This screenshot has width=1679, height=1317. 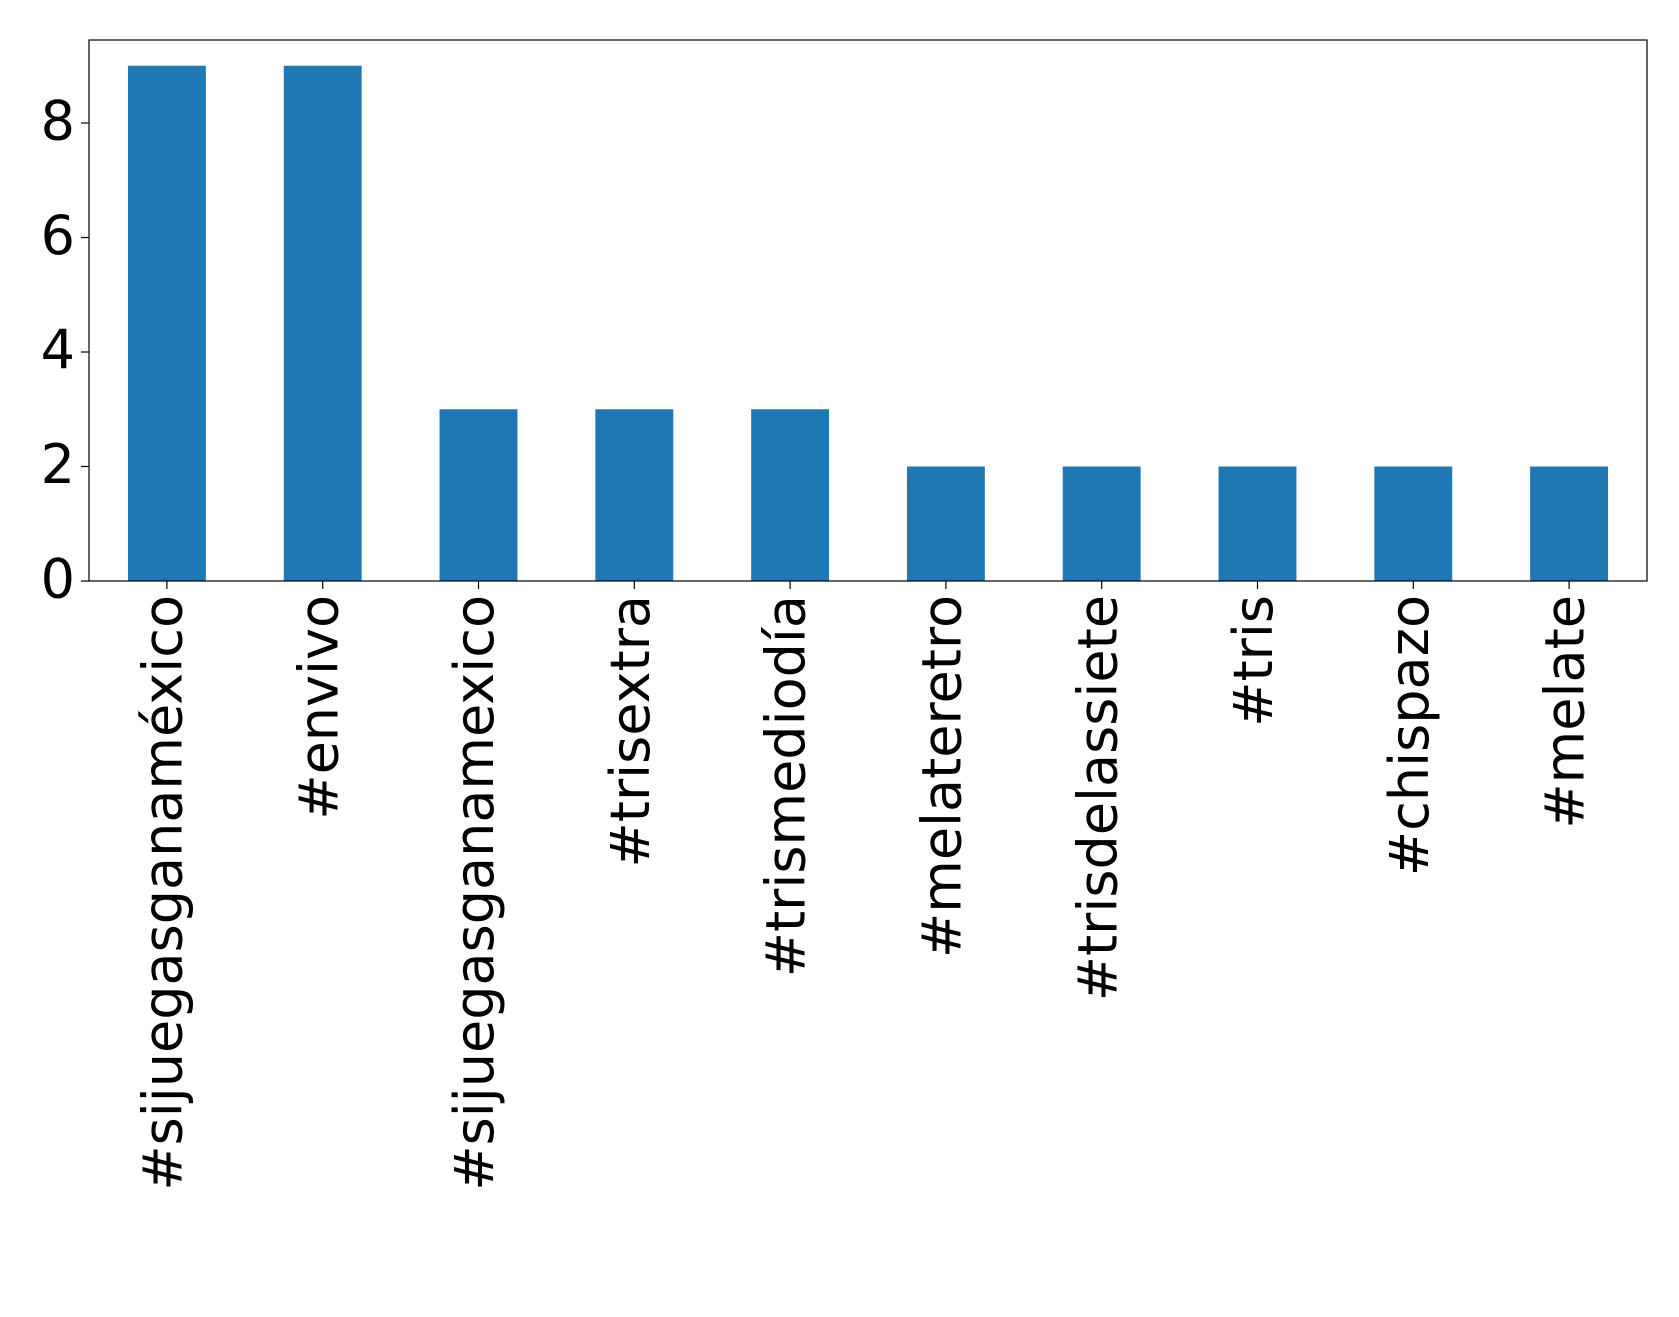 I want to click on x-tick-label: #envivo, so click(x=318, y=707).